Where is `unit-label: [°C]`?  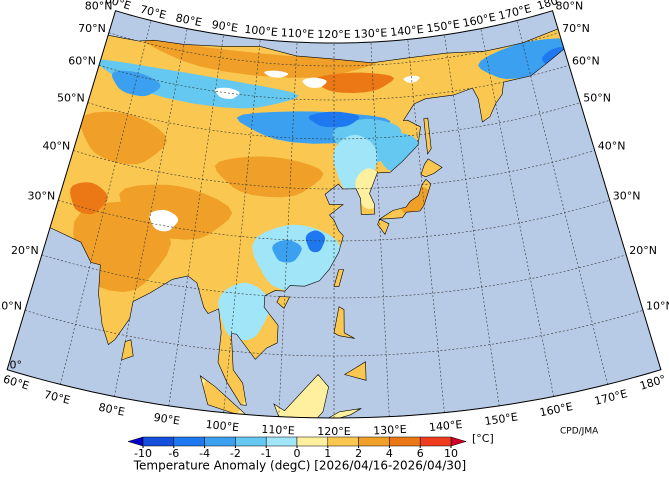 unit-label: [°C] is located at coordinates (483, 438).